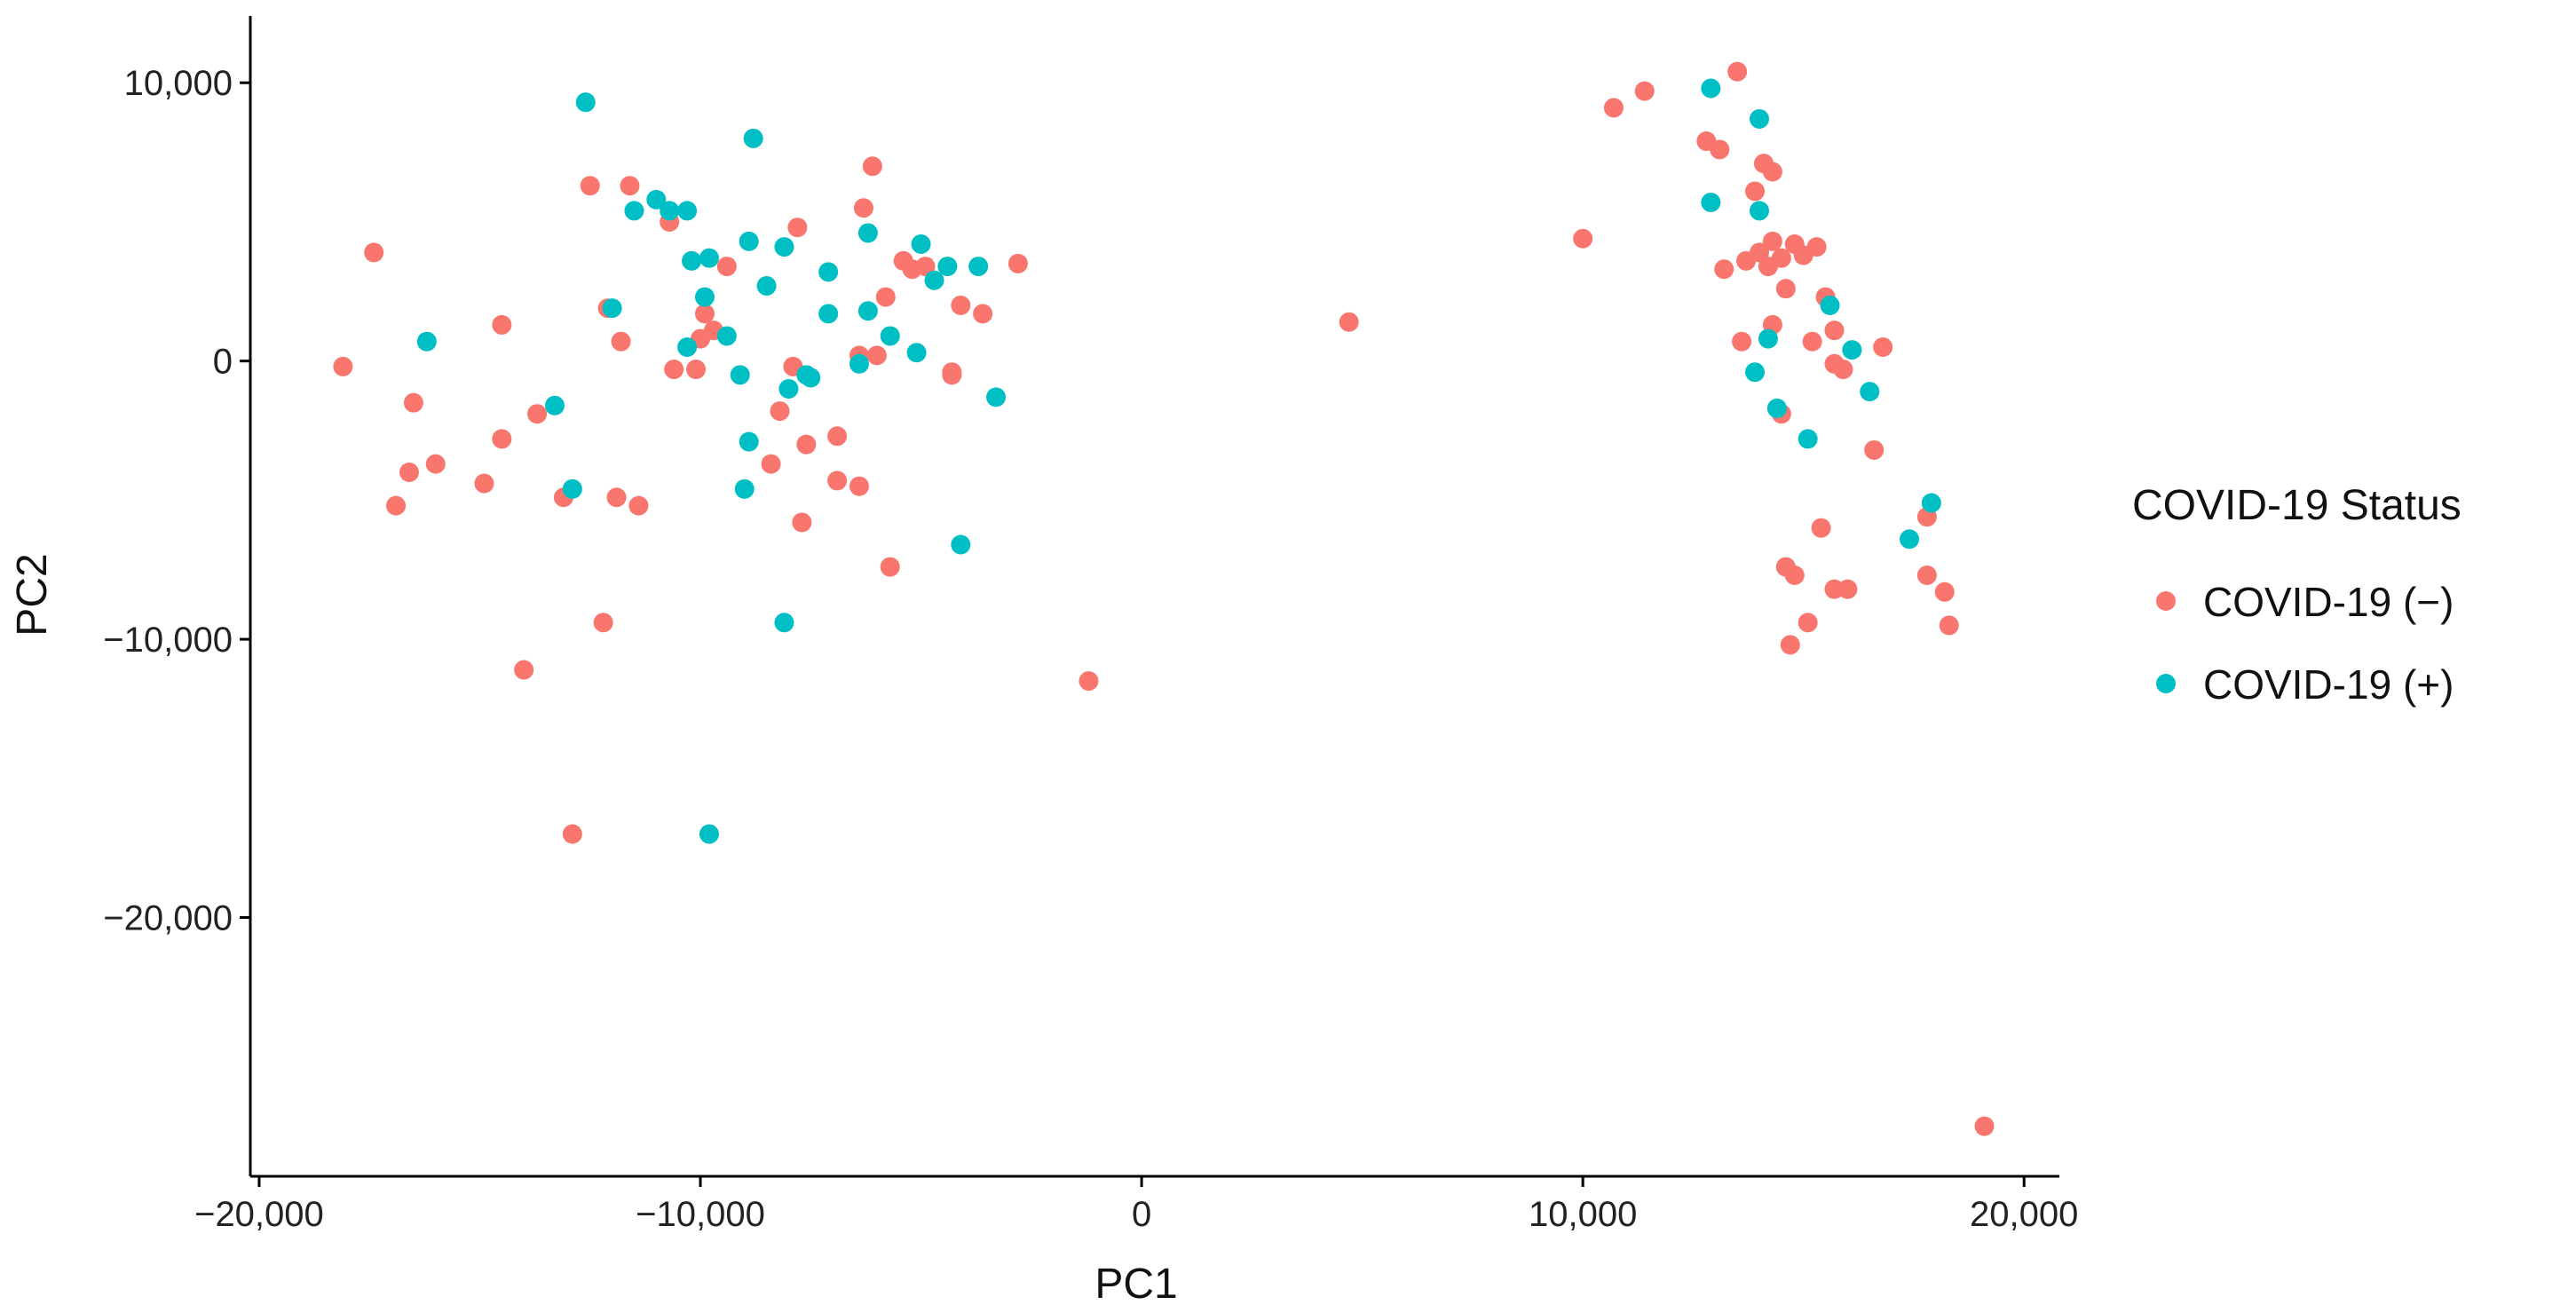  What do you see at coordinates (32, 594) in the screenshot?
I see `y-axis-title: PC2` at bounding box center [32, 594].